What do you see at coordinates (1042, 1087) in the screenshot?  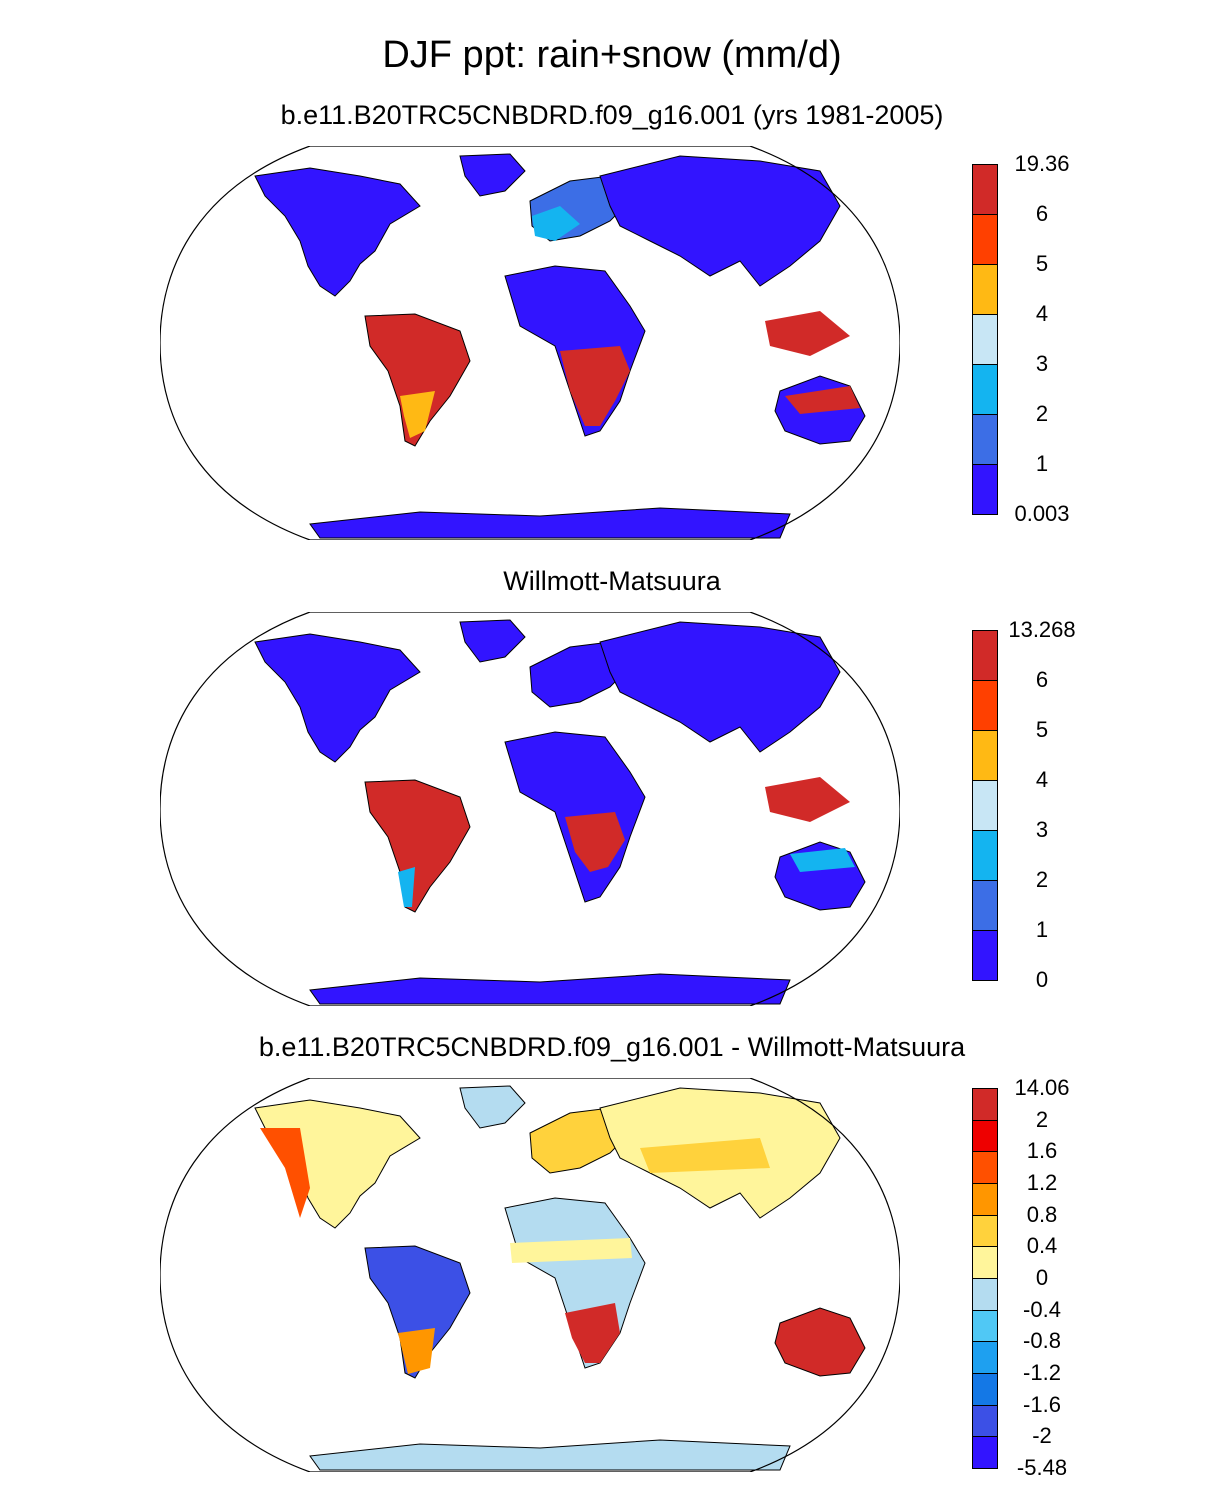 I see `colorbar-label: 14.06` at bounding box center [1042, 1087].